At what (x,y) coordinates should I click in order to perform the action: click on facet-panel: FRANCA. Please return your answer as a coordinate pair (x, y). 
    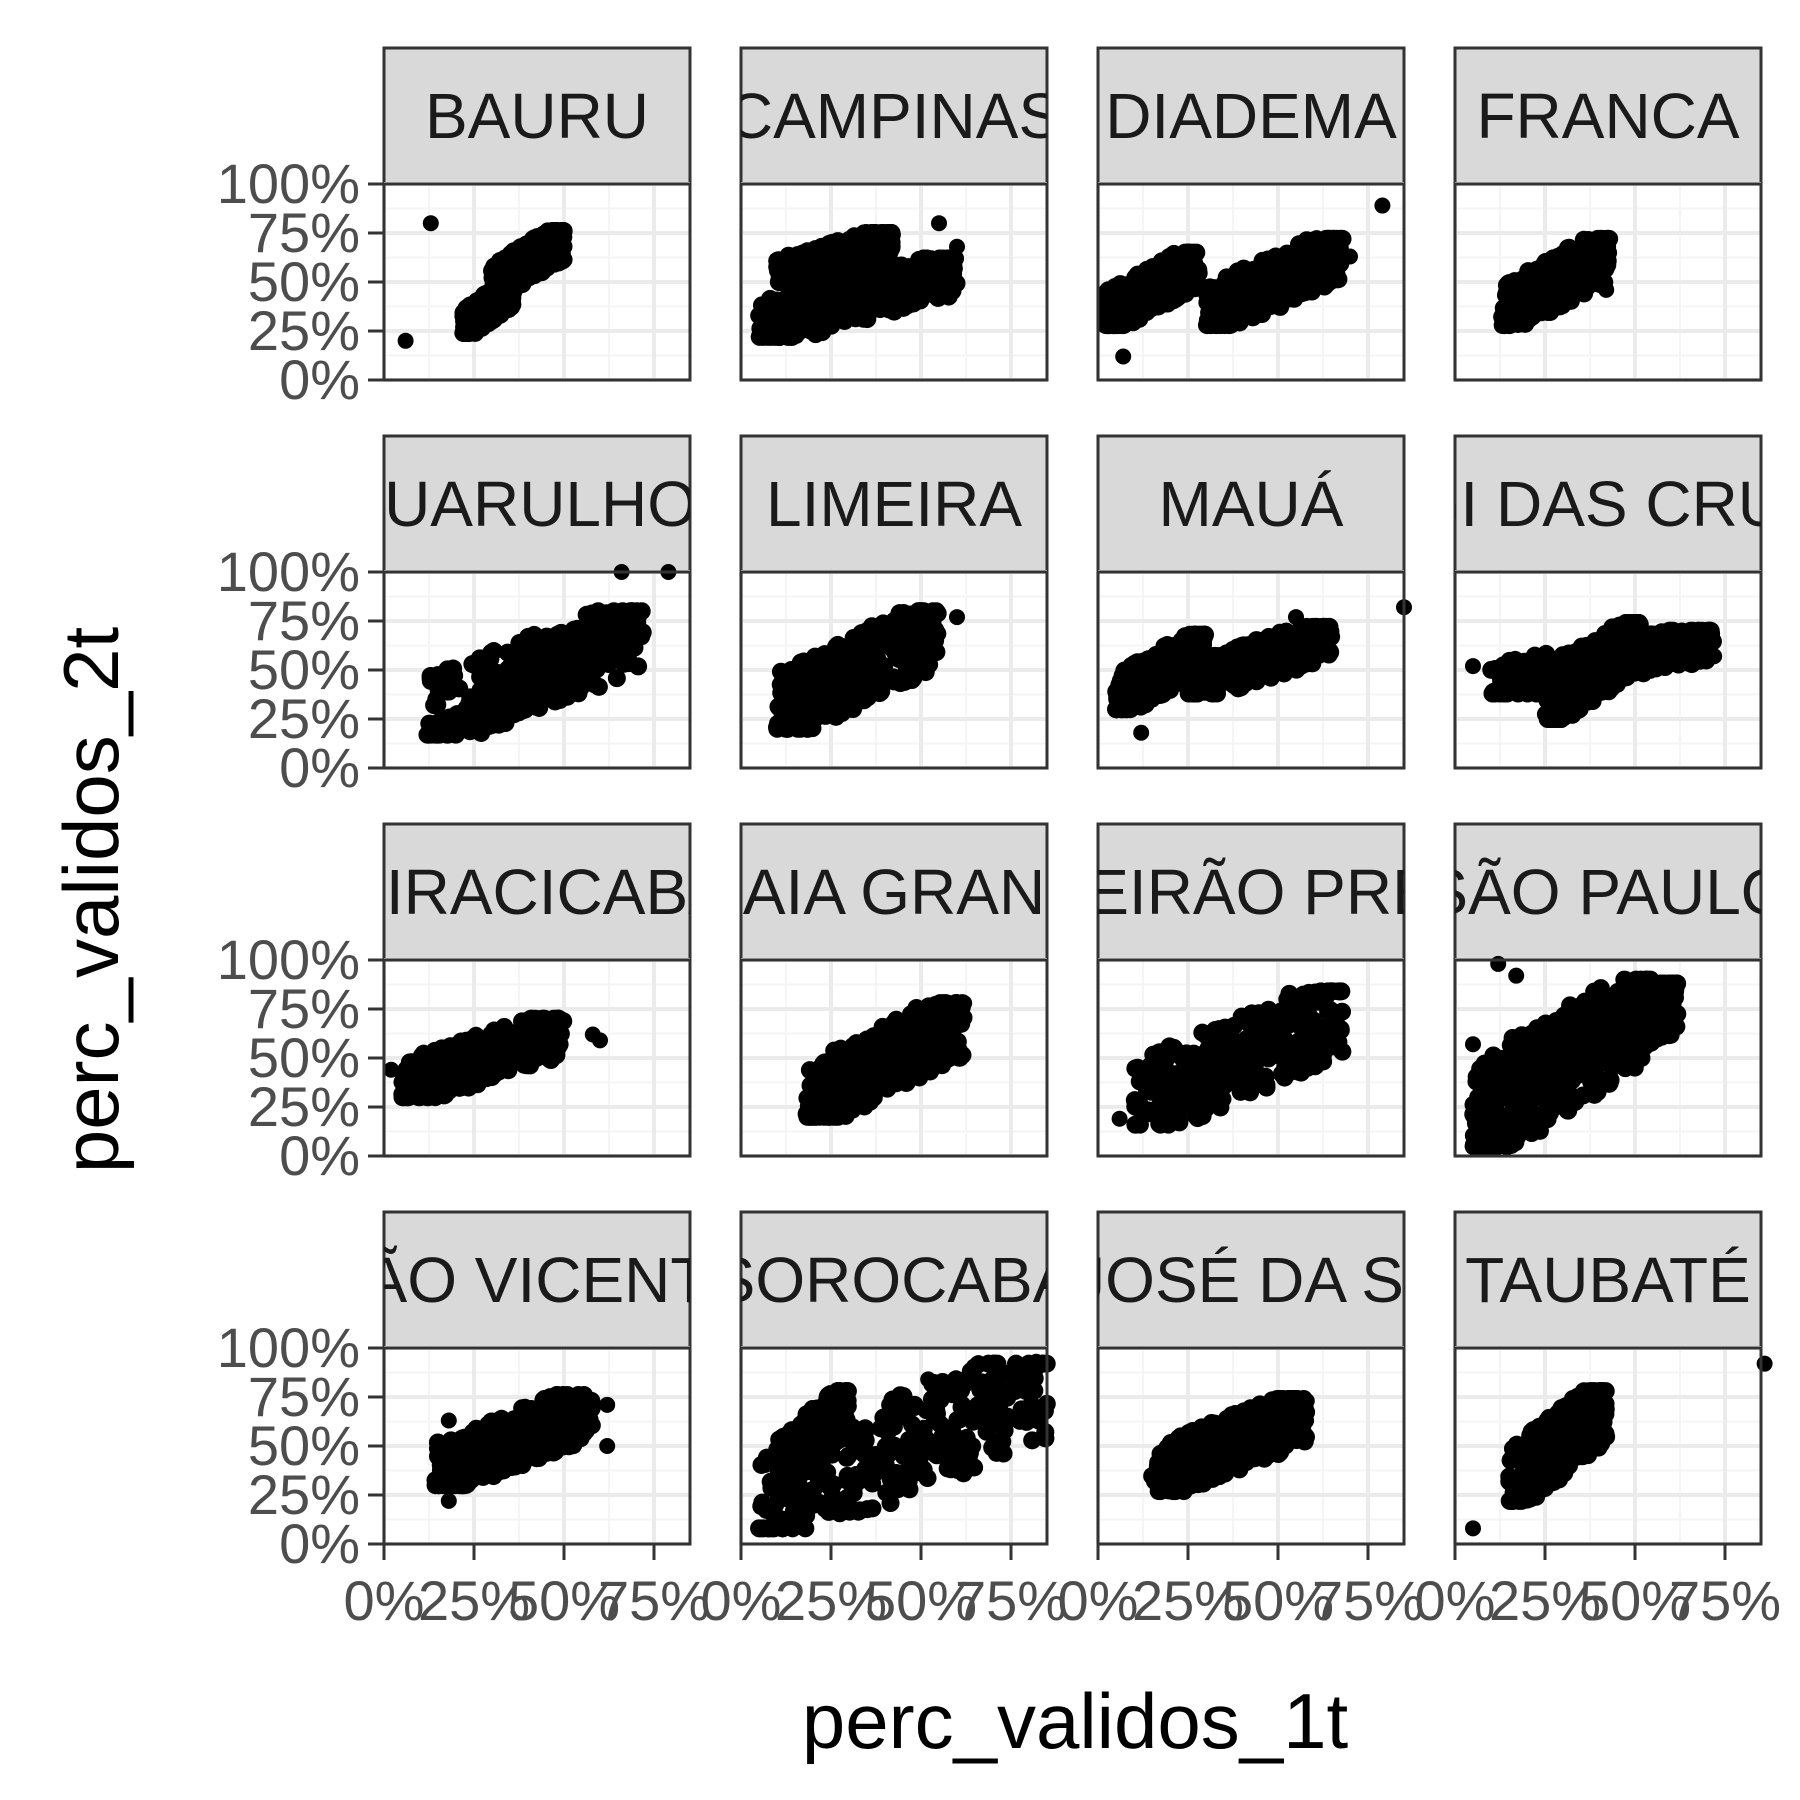
    Looking at the image, I should click on (1608, 214).